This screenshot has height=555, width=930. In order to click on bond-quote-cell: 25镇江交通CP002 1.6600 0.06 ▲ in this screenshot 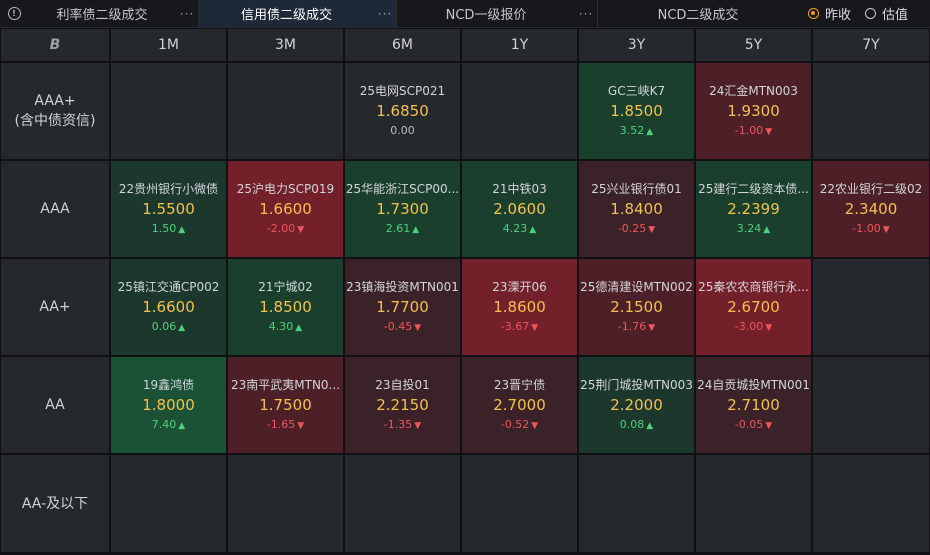, I will do `click(168, 307)`.